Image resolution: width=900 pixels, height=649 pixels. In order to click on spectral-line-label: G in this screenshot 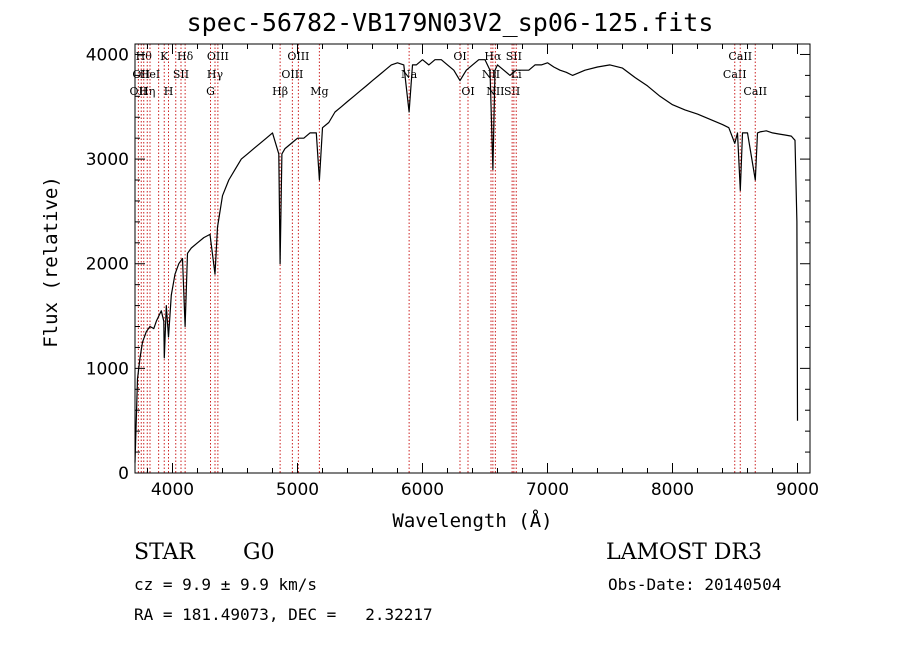, I will do `click(210, 91)`.